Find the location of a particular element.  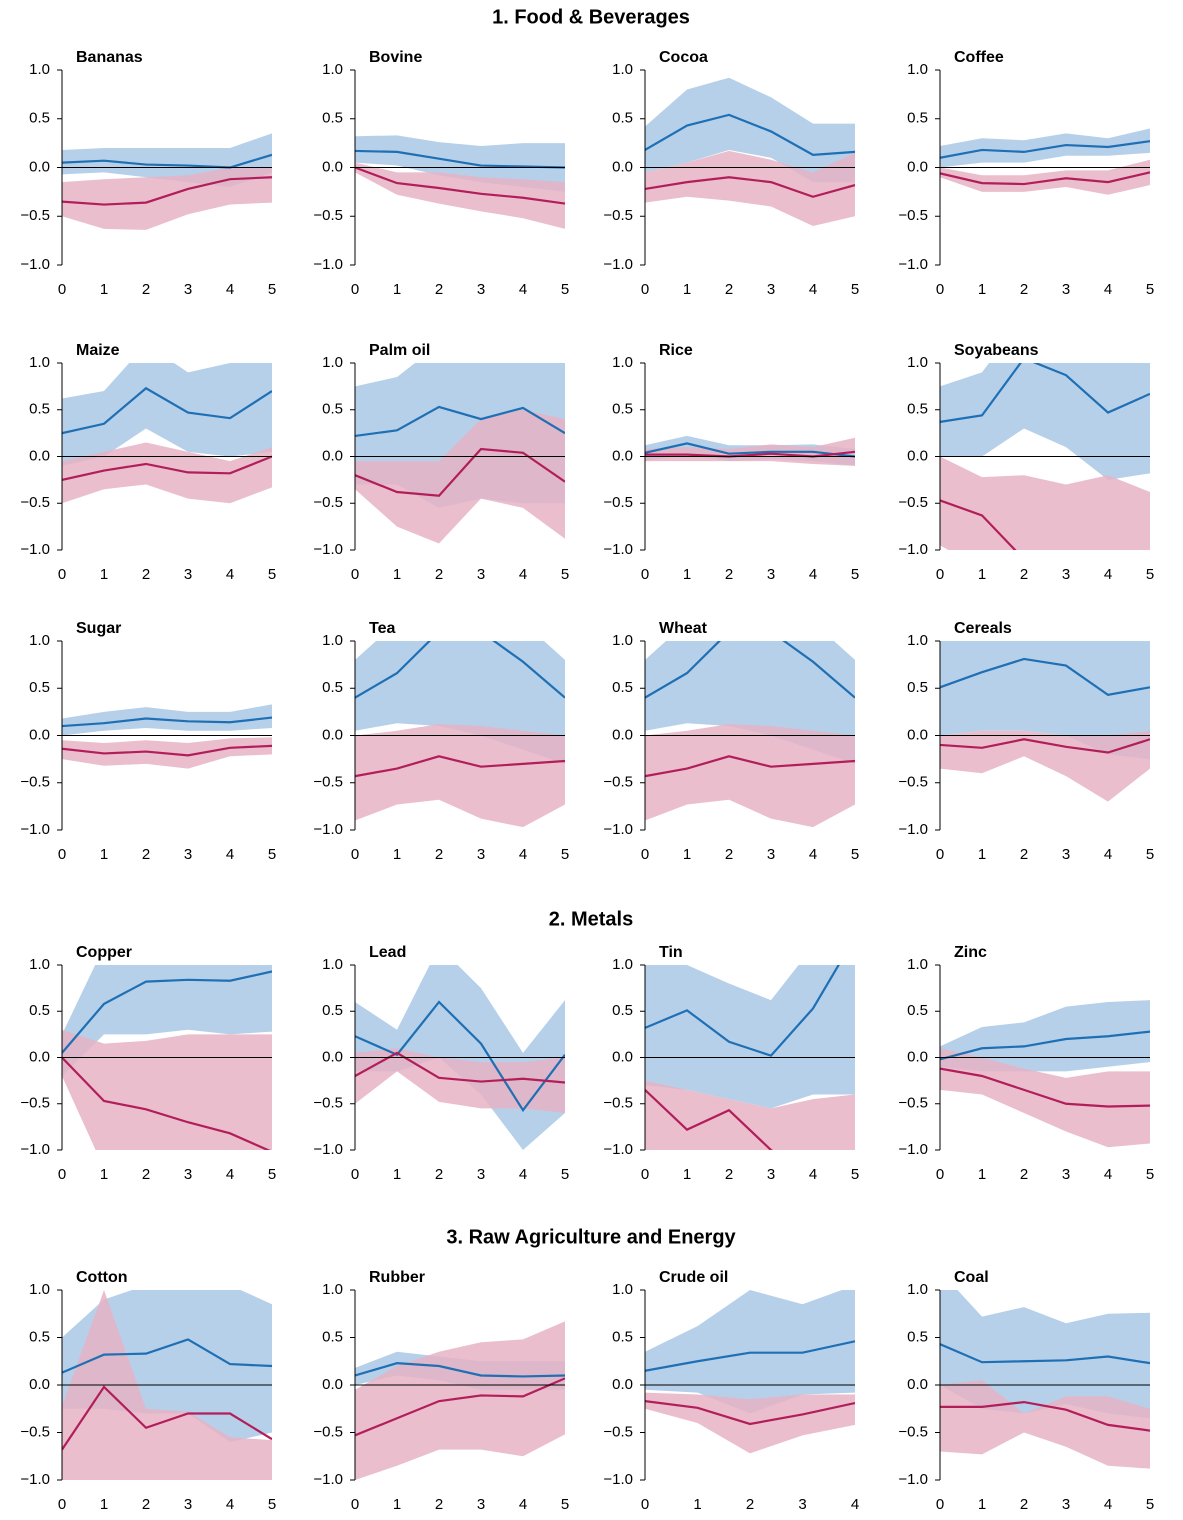

panel-title: Palm oil is located at coordinates (399, 350).